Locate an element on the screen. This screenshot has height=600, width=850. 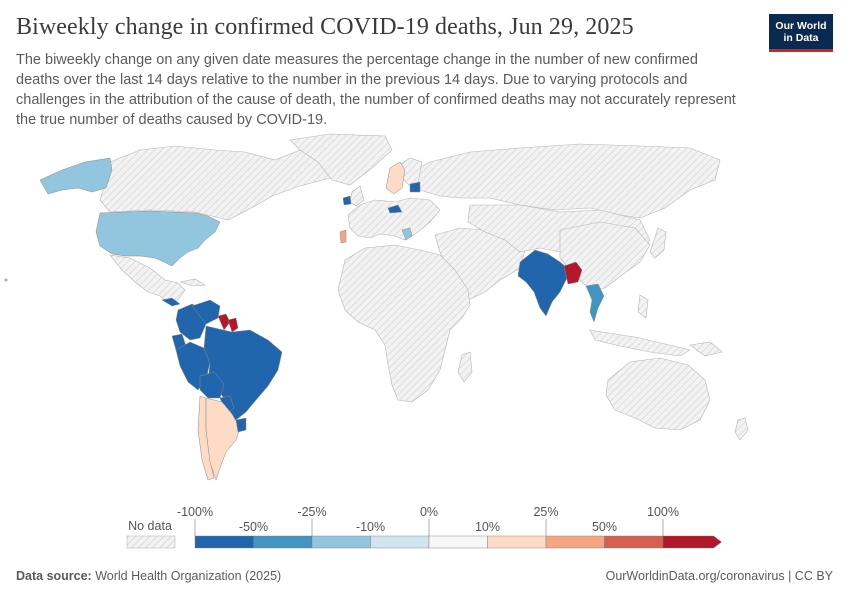
owid-logo: Our World in Data is located at coordinates (801, 33).